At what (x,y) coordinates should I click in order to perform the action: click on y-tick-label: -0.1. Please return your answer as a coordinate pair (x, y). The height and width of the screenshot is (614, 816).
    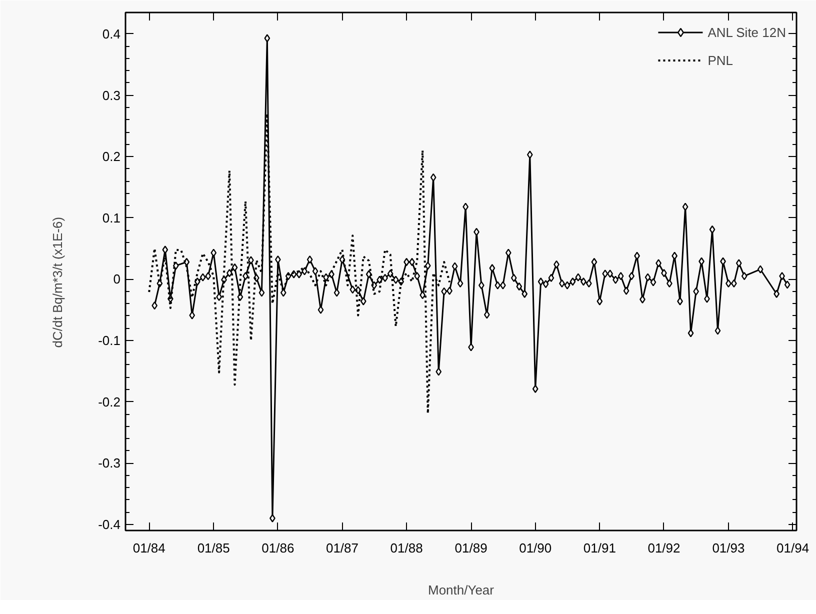
    Looking at the image, I should click on (109, 340).